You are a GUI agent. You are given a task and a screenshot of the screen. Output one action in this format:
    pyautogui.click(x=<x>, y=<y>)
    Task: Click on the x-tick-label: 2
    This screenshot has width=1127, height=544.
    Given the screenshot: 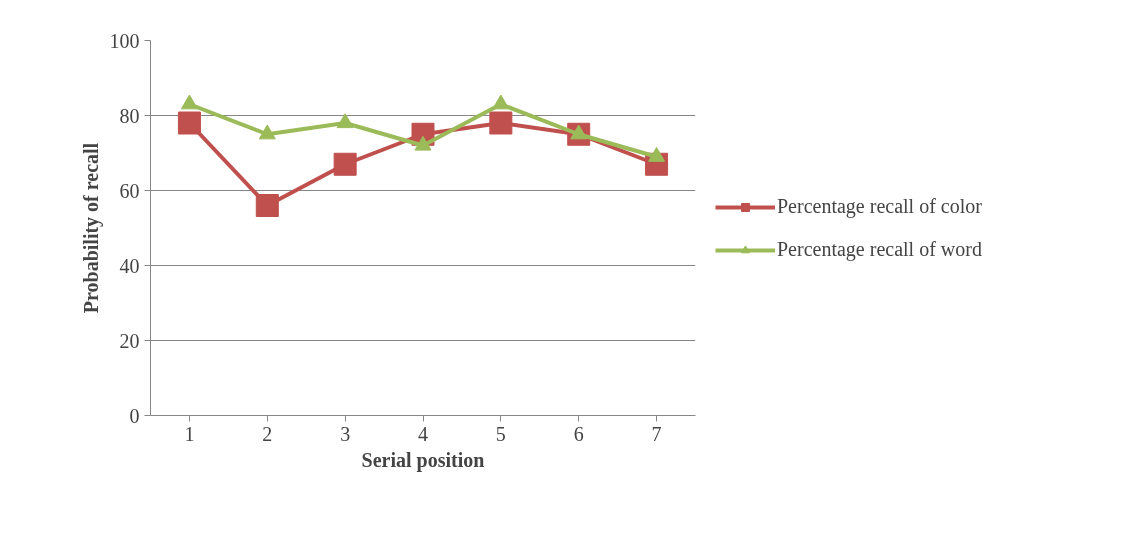 What is the action you would take?
    pyautogui.click(x=267, y=433)
    